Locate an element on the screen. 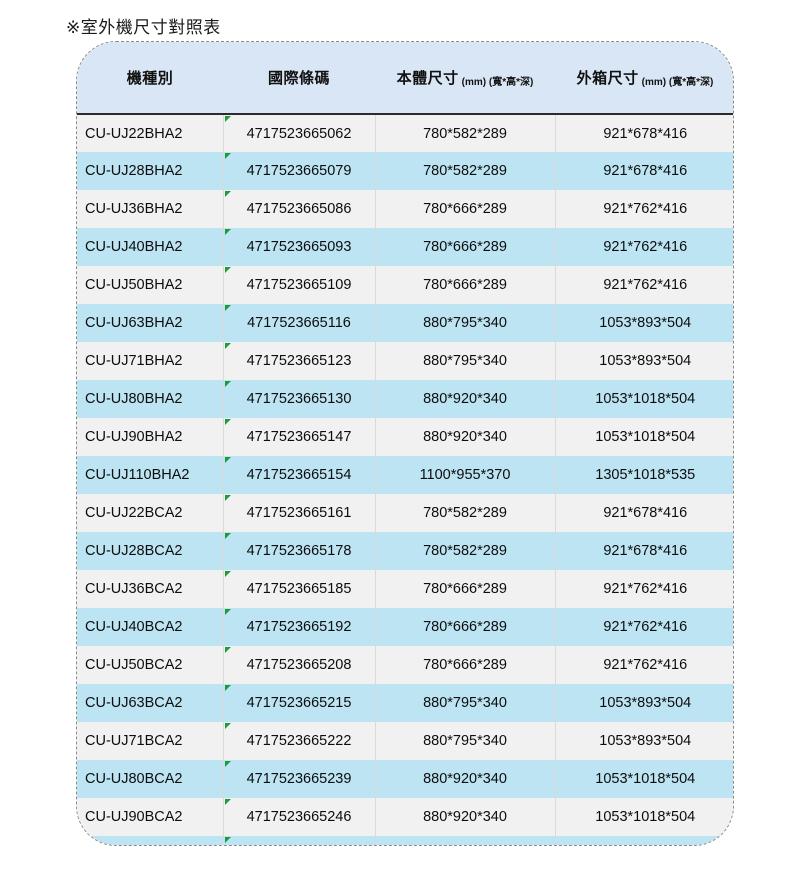 The width and height of the screenshot is (800, 876). column-header-carton-dimensions: 外箱尺寸 (mm) (寬*高*深) is located at coordinates (644, 78).